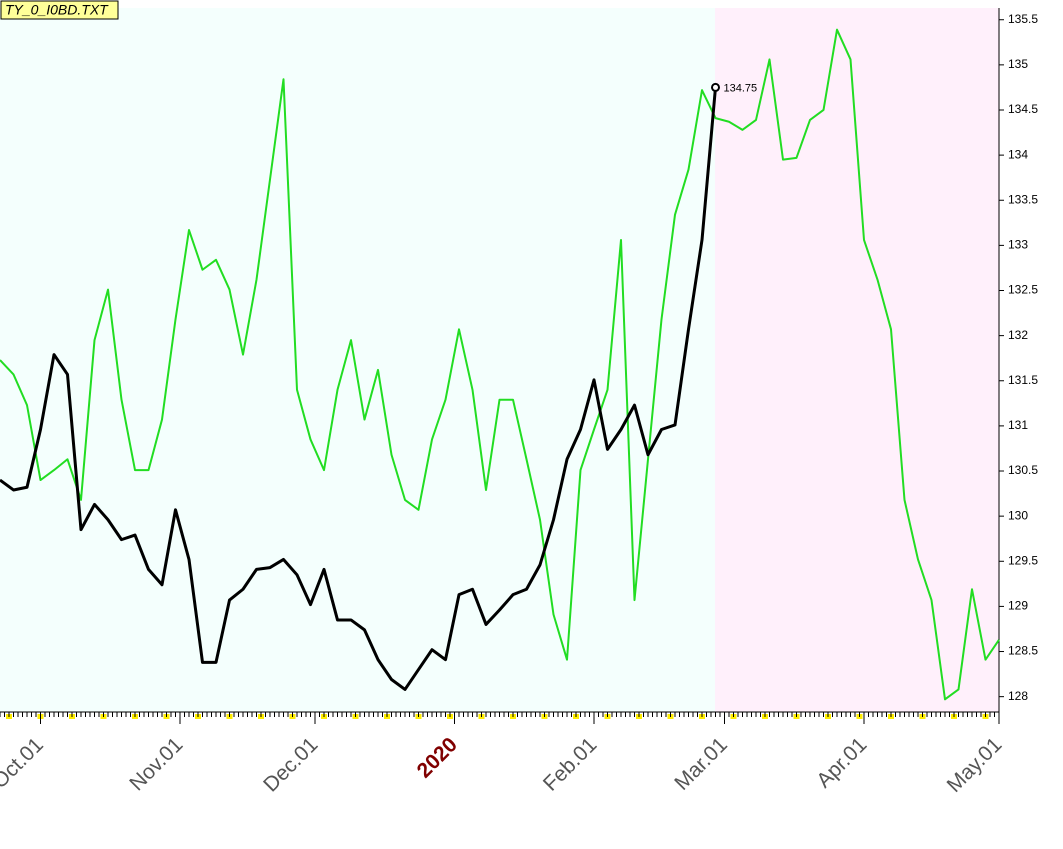  Describe the element at coordinates (24, 763) in the screenshot. I see `x-tick-label: Oct.01` at that location.